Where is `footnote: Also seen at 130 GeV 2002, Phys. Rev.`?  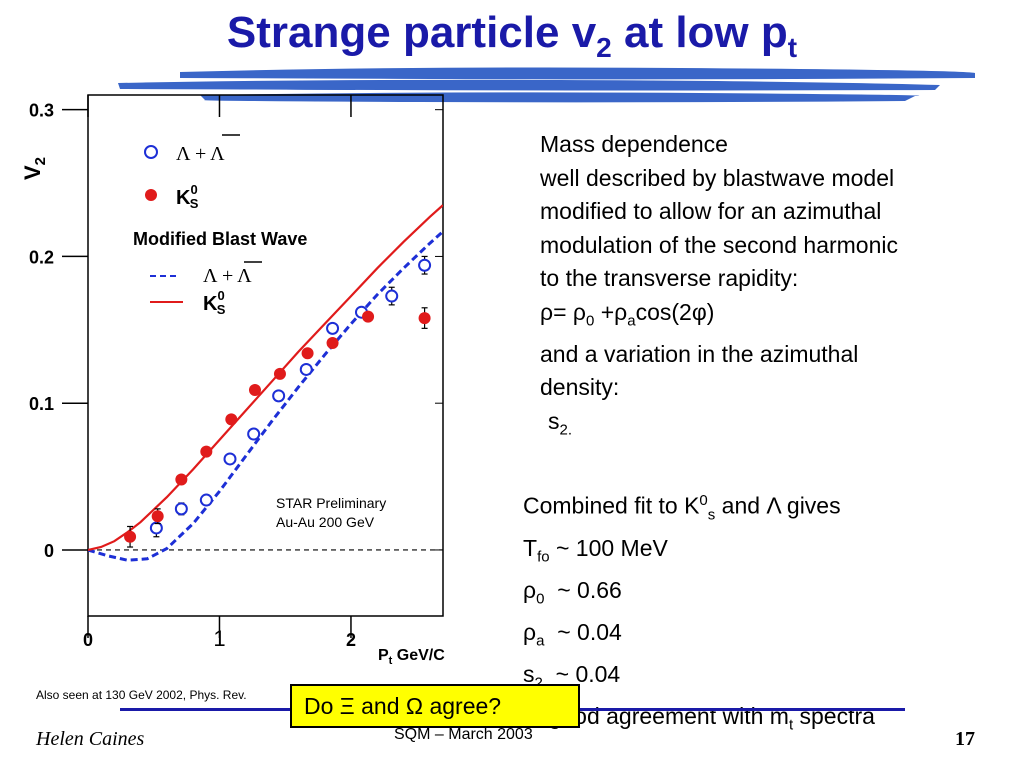
footnote: Also seen at 130 GeV 2002, Phys. Rev. is located at coordinates (141, 695).